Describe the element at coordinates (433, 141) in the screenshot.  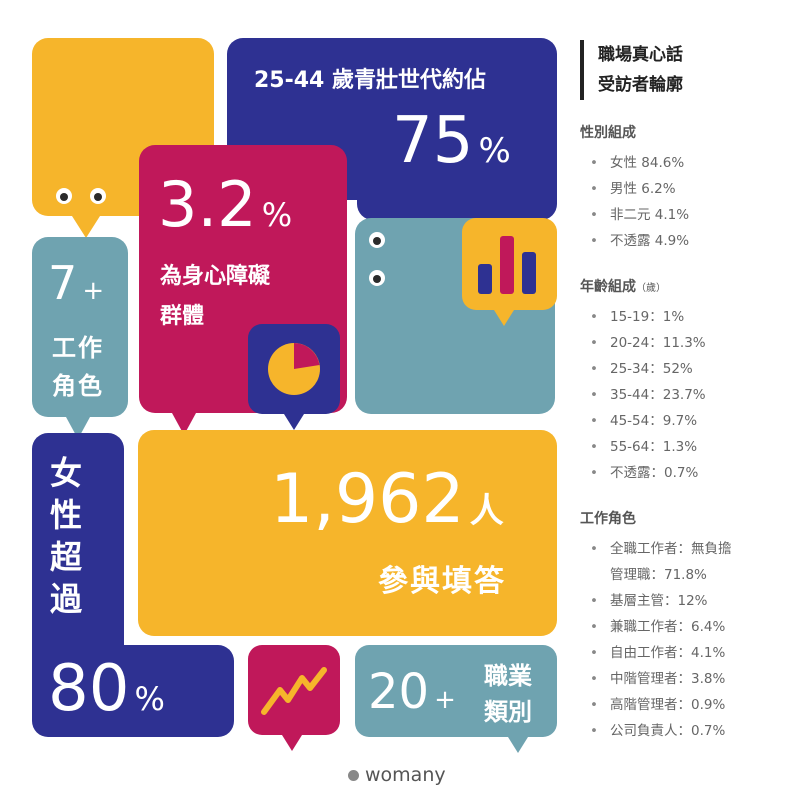
I see `age-stat-value: 75` at that location.